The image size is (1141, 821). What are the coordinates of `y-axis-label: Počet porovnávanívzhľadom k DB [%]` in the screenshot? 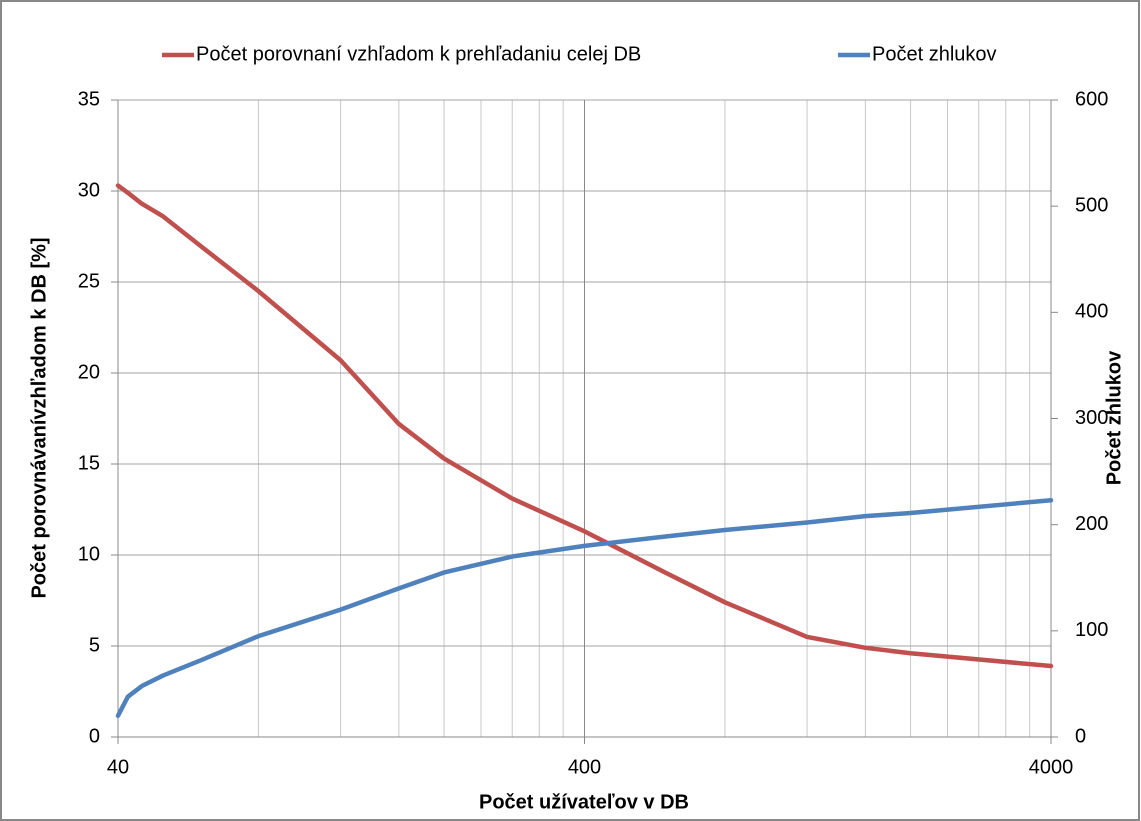 It's located at (39, 417).